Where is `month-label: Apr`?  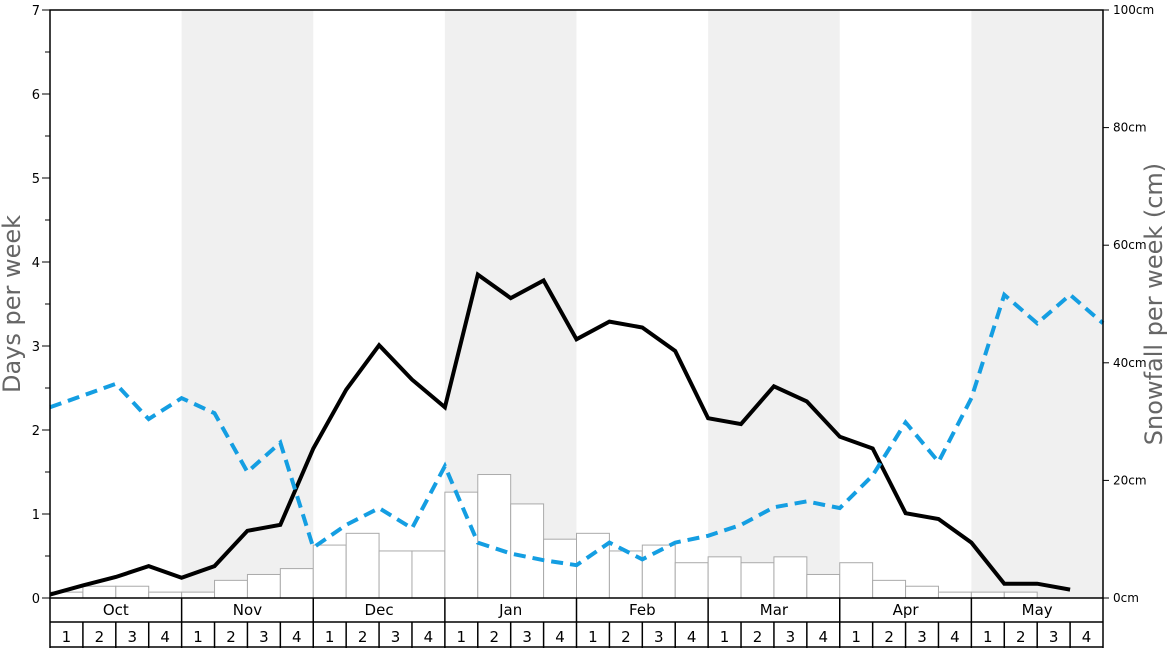 month-label: Apr is located at coordinates (906, 610).